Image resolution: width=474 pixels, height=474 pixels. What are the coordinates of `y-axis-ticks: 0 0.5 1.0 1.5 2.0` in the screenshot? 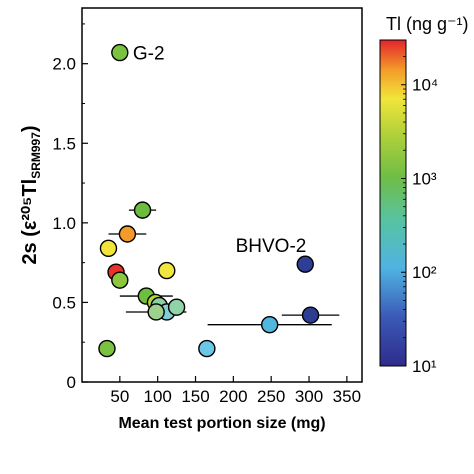 It's located at (70, 207).